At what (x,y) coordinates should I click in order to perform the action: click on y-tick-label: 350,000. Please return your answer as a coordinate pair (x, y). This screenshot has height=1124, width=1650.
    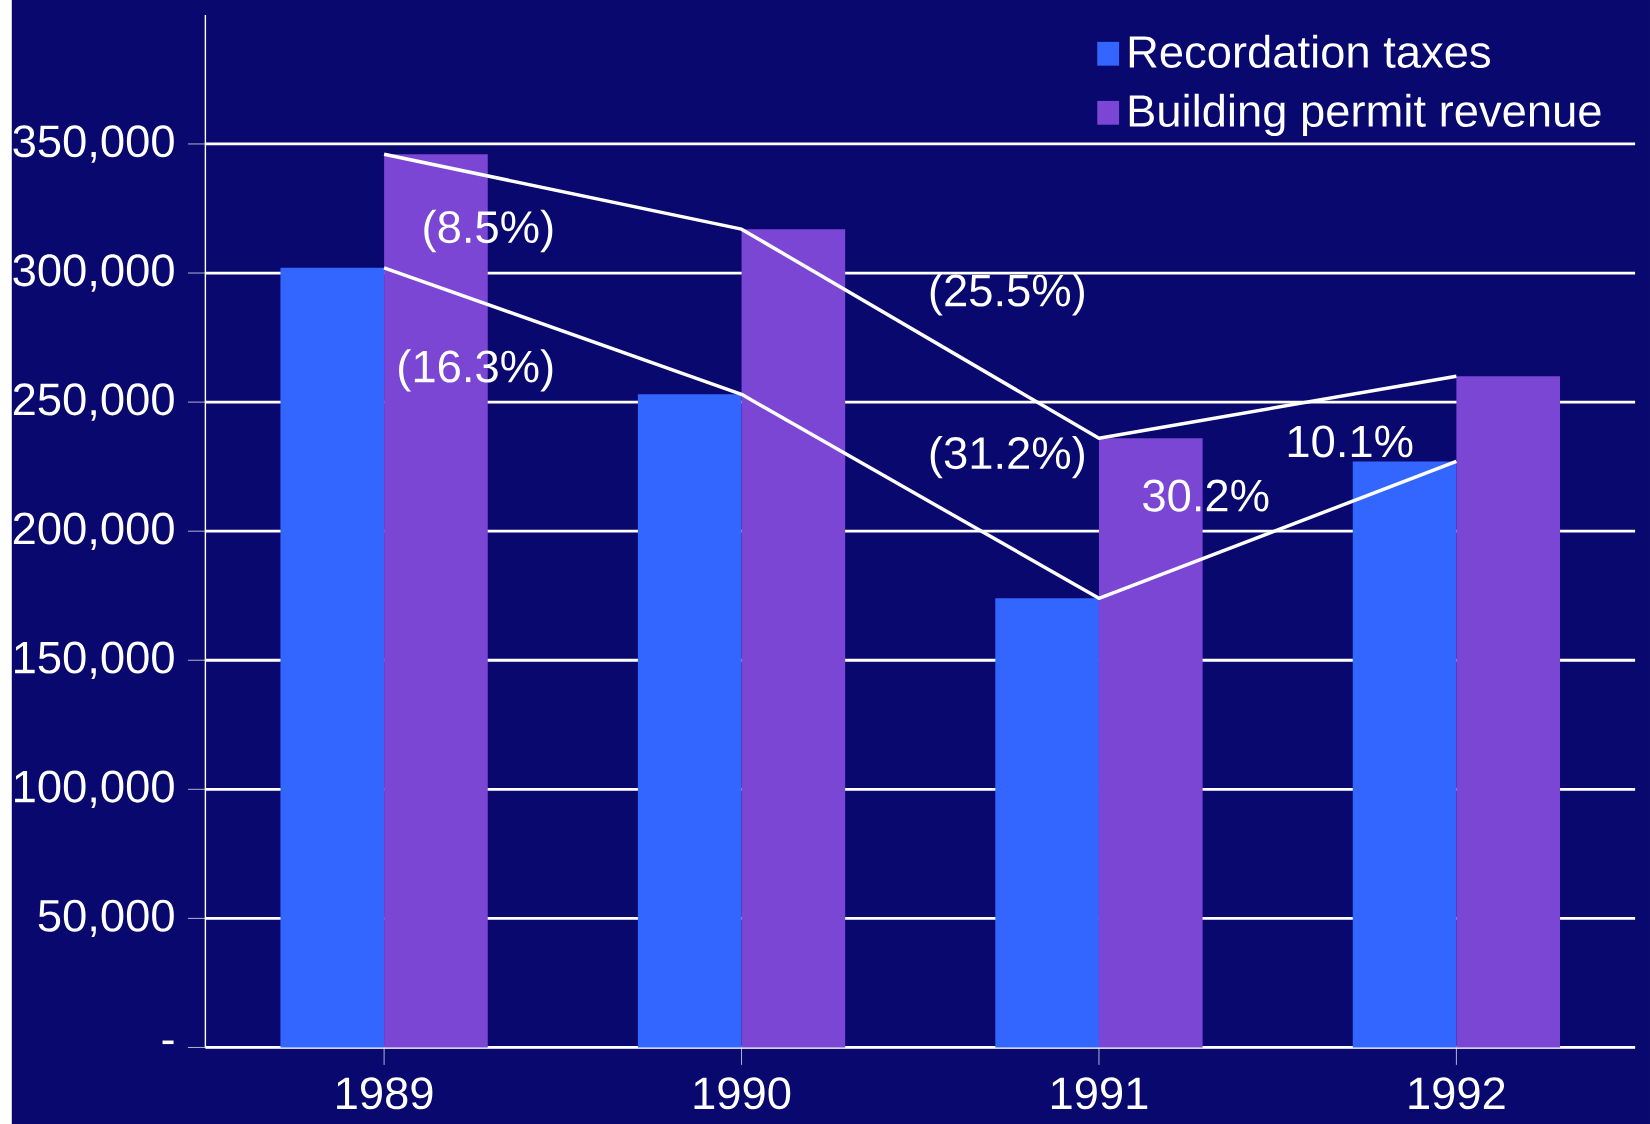
    Looking at the image, I should click on (93, 144).